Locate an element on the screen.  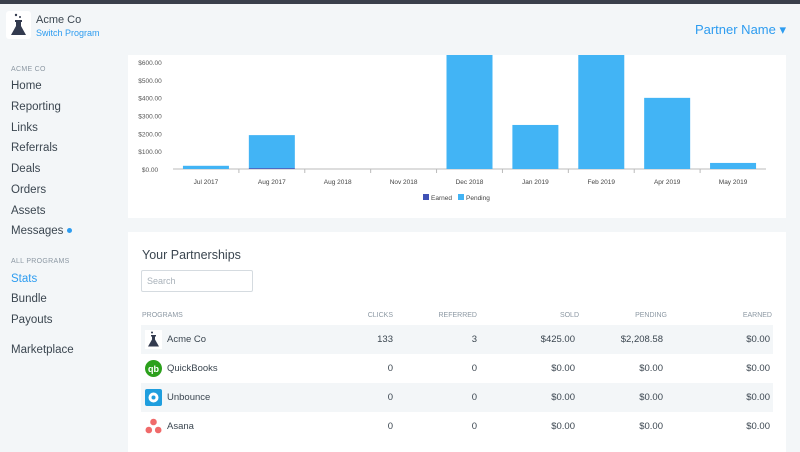
table-row: qb QuickBooks 0 0 $0.00 $0.00 $0.00 is located at coordinates (457, 368).